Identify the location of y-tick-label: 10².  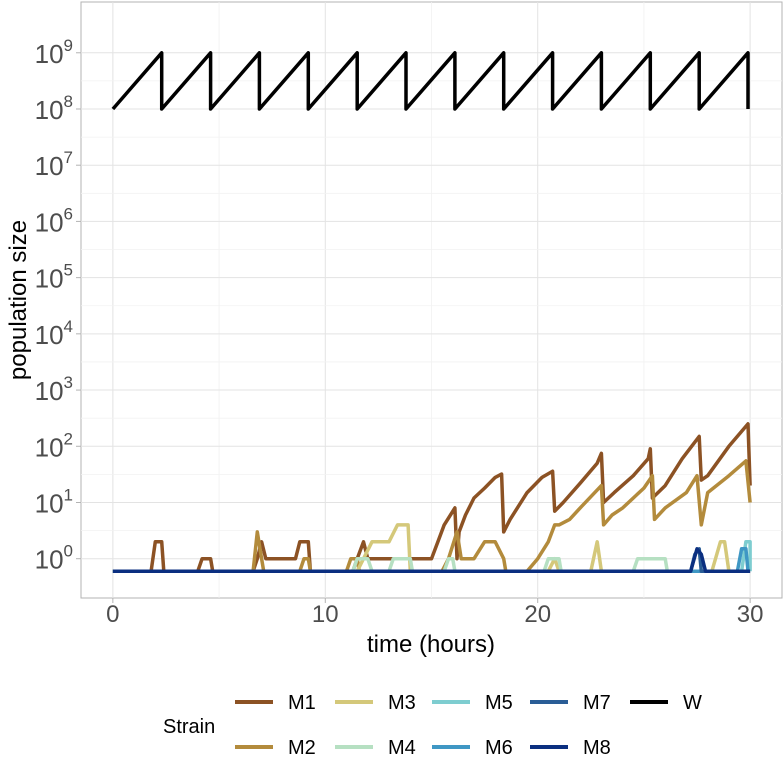
(54, 445).